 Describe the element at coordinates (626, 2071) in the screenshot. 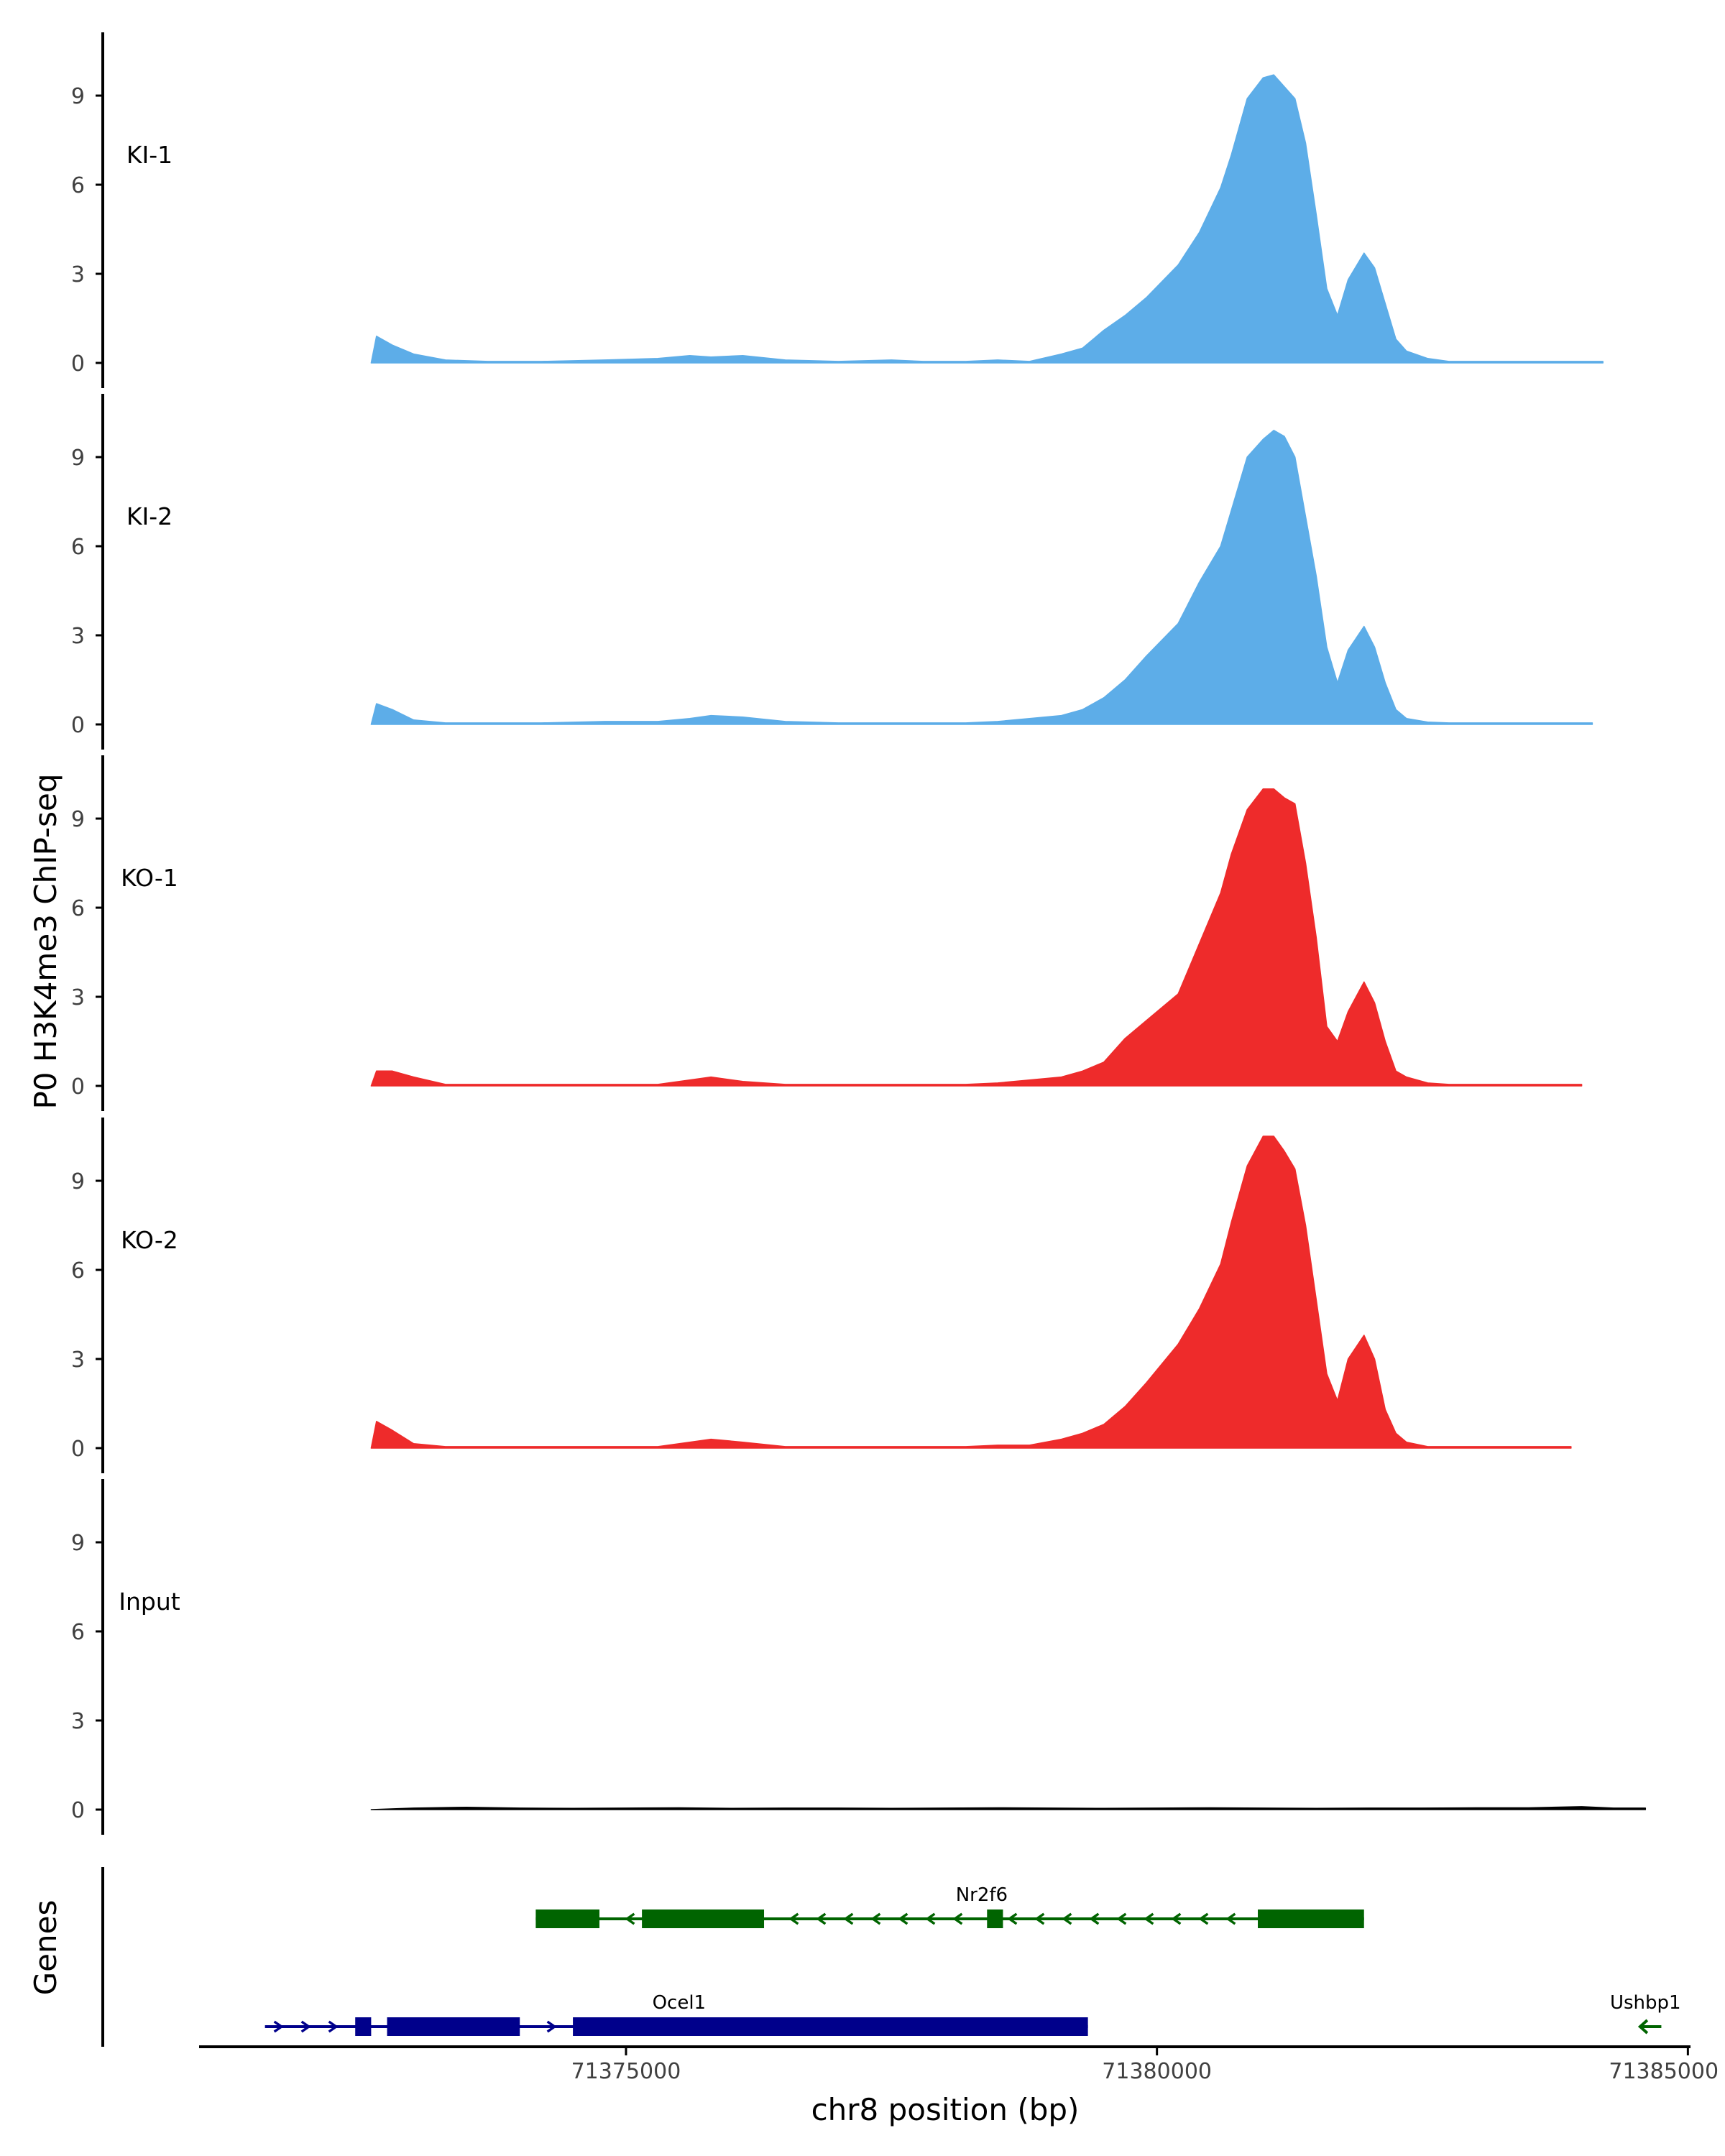

I see `x-tick-label: 71375000` at that location.